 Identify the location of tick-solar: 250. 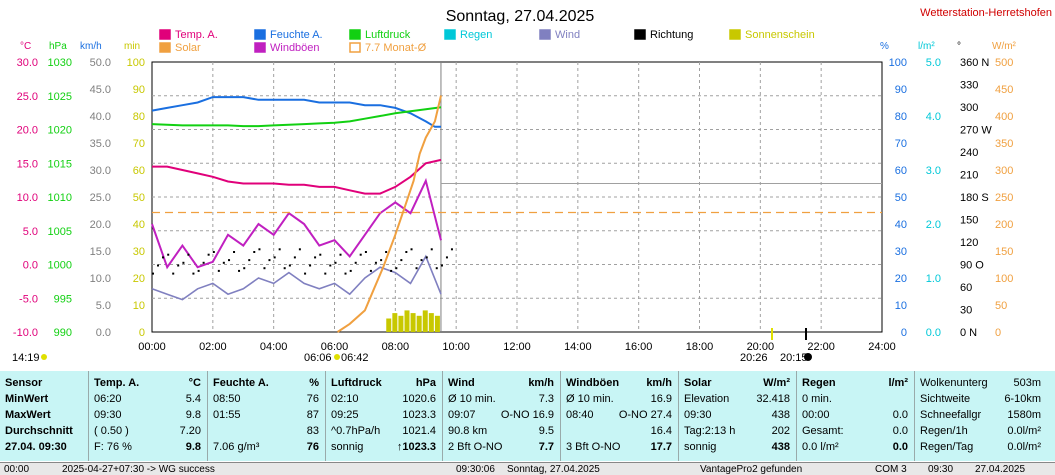
(1004, 198).